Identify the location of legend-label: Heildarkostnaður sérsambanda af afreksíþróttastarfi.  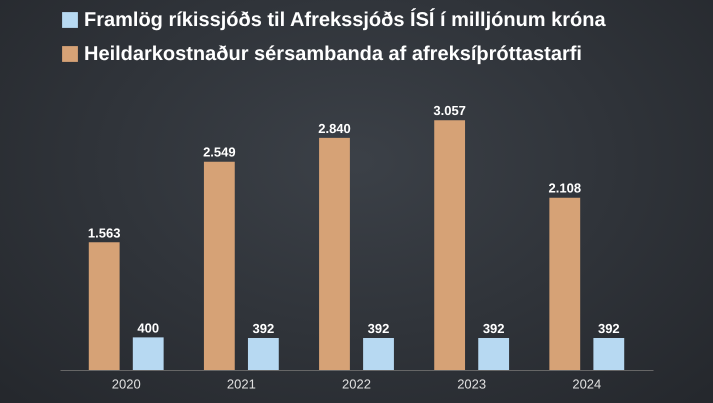
(333, 54).